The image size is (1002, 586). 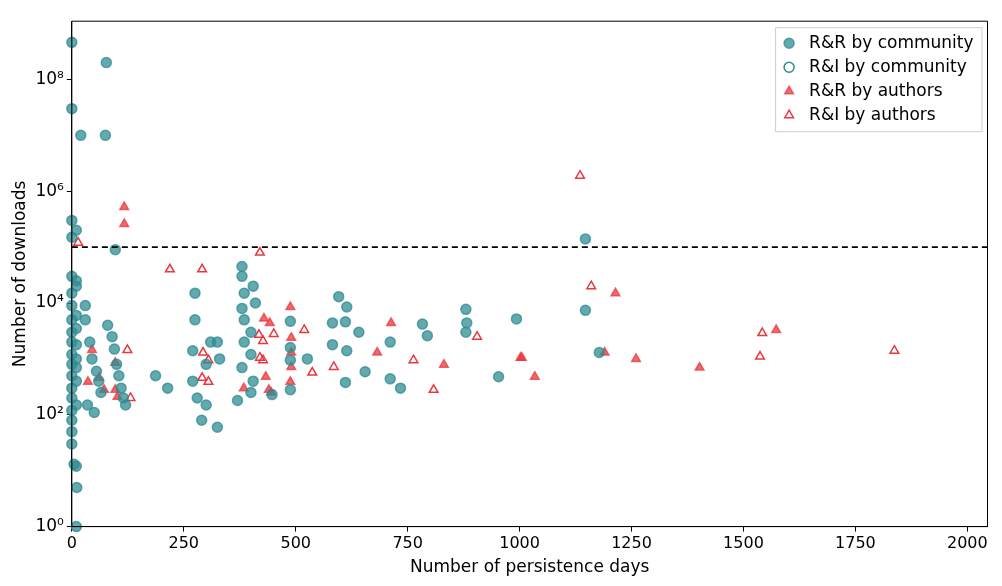 I want to click on x-tick-label: 2000, so click(x=967, y=542).